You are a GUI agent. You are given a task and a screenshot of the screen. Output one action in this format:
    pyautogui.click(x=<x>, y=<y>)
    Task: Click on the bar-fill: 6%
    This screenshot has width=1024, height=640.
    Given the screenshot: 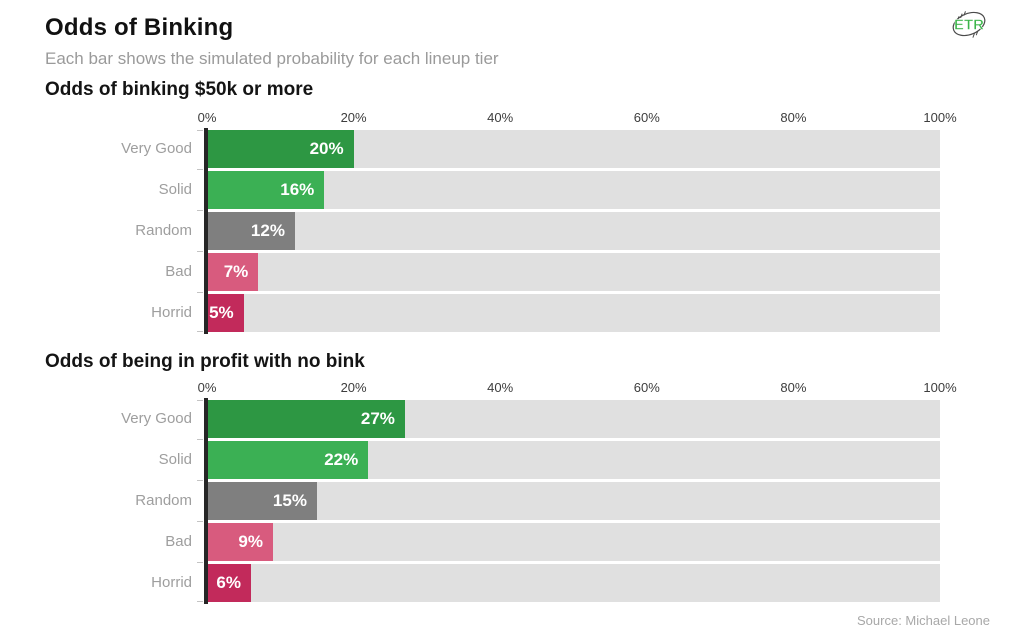 What is the action you would take?
    pyautogui.click(x=229, y=583)
    